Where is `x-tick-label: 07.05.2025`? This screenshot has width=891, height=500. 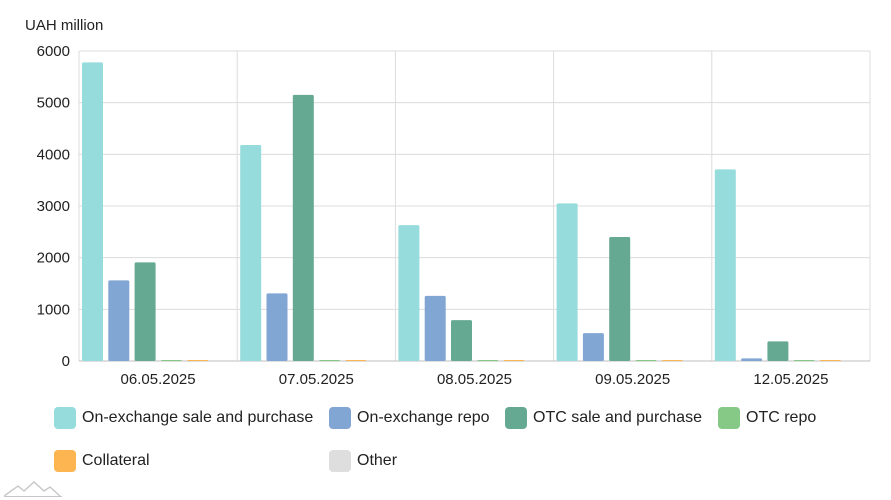 x-tick-label: 07.05.2025 is located at coordinates (316, 379).